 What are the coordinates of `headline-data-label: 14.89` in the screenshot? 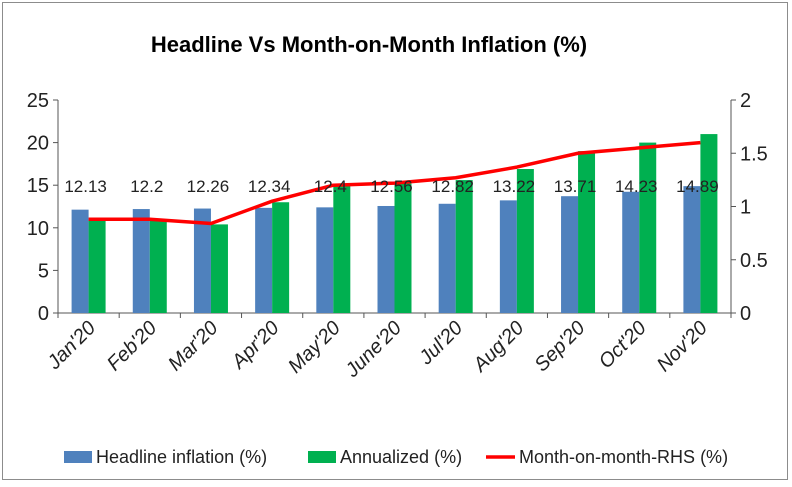 It's located at (697, 186).